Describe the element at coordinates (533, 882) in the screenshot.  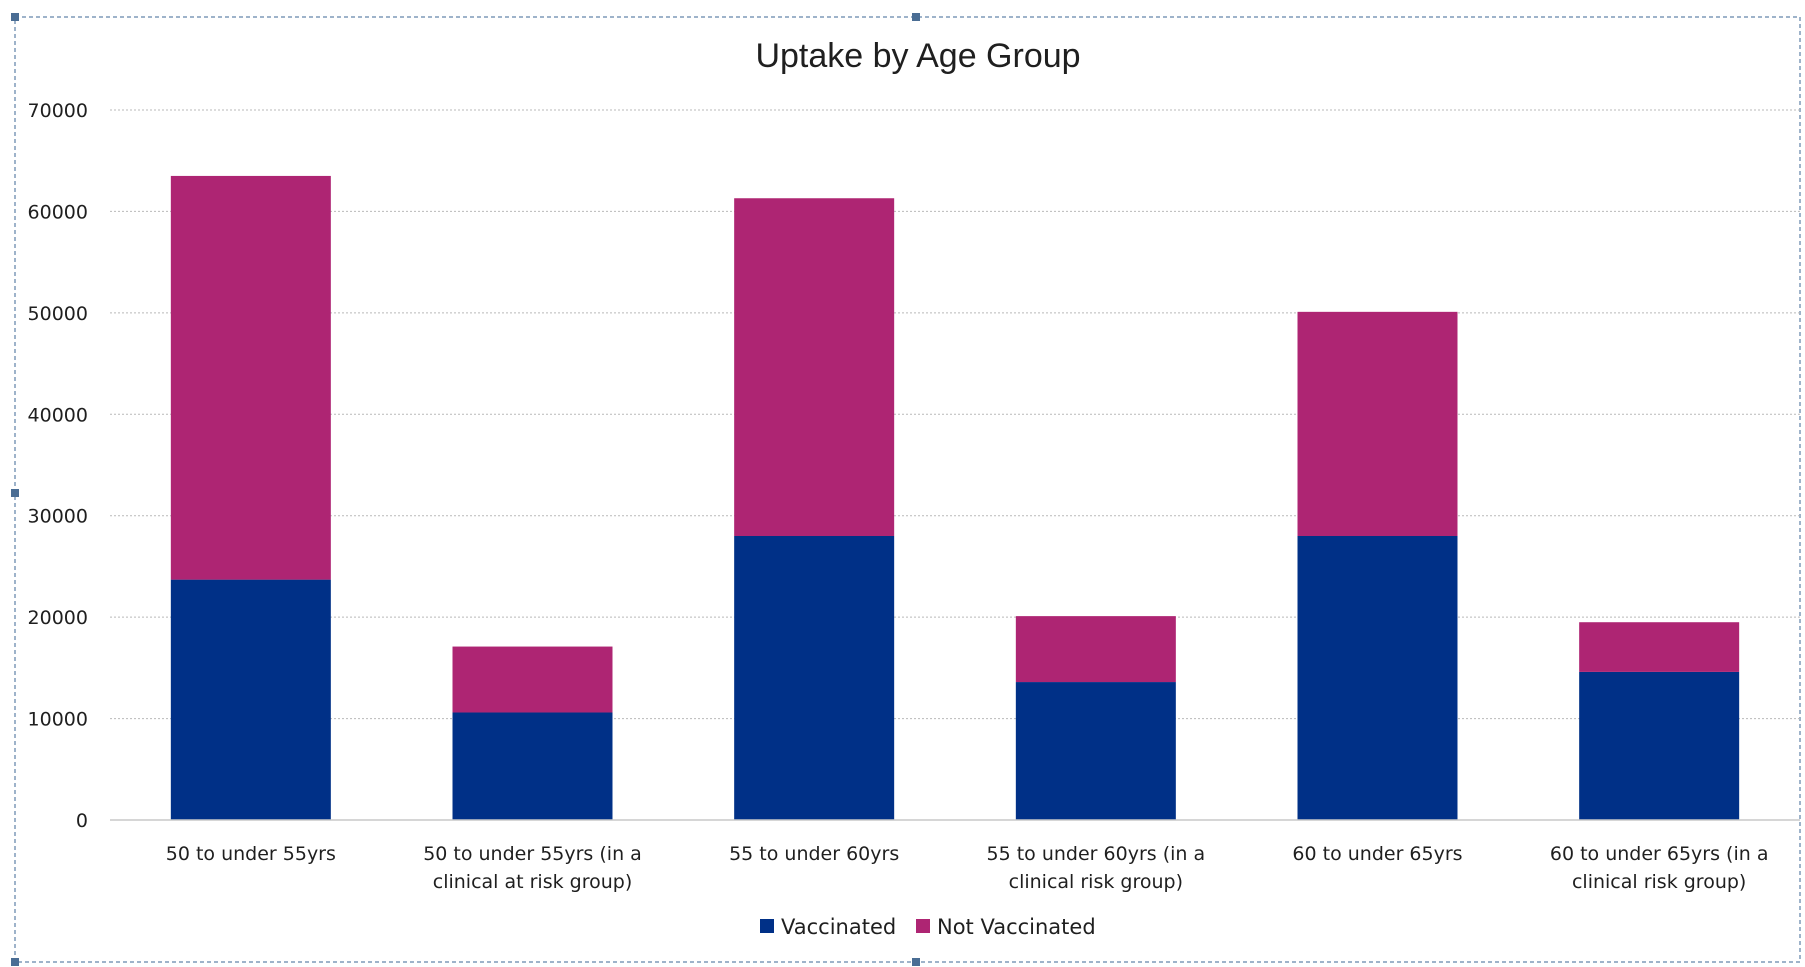
I see `x-category-label: clinical at risk group)` at that location.